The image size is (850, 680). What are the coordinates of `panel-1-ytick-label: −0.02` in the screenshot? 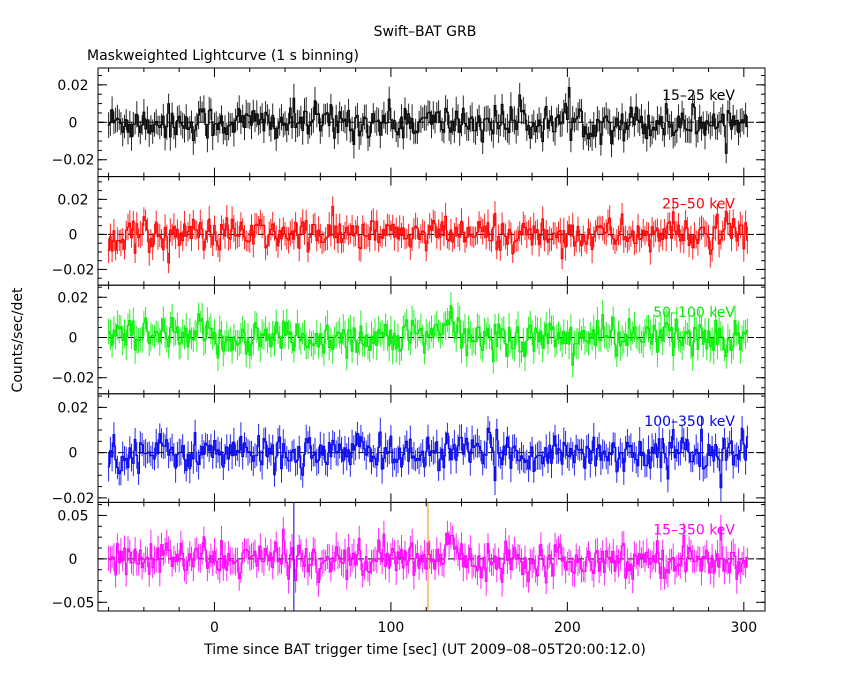 It's located at (73, 161).